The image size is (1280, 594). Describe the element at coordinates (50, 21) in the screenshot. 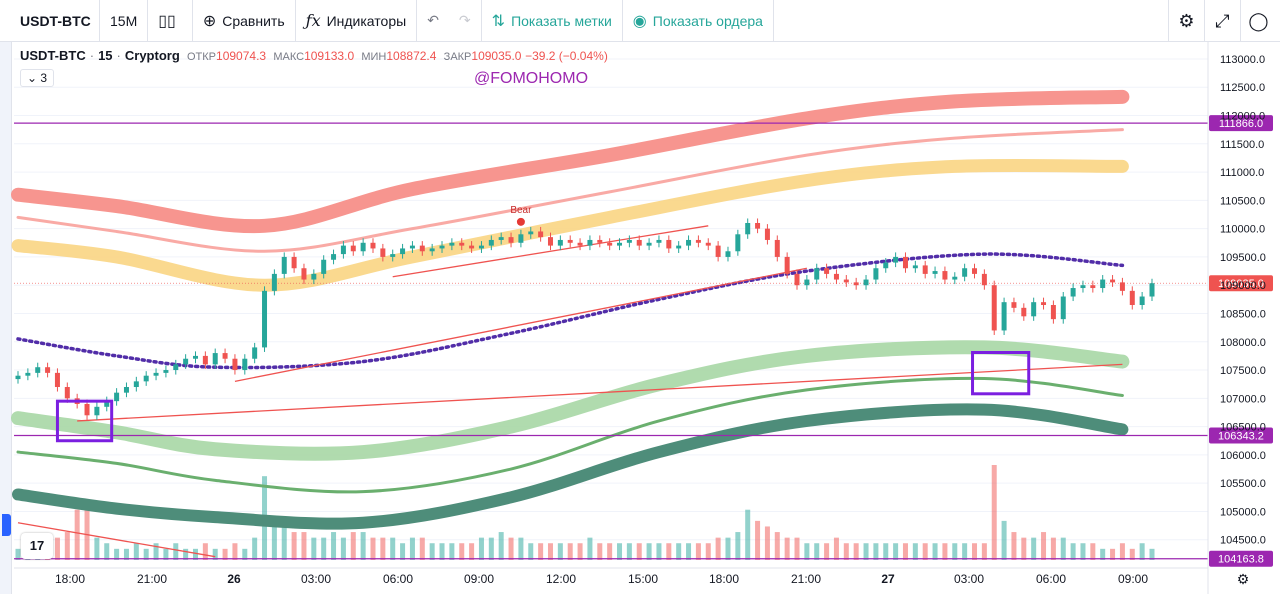

I see `symbol-search-button: USDT-BTC` at that location.